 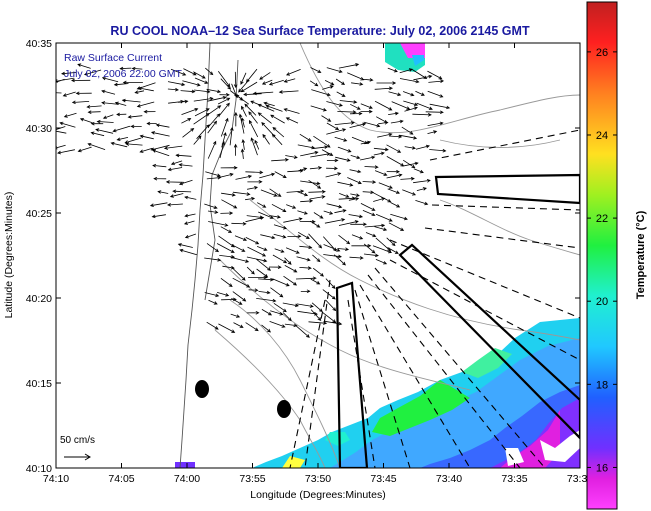 What do you see at coordinates (56, 479) in the screenshot?
I see `x-tick-label: 74:10` at bounding box center [56, 479].